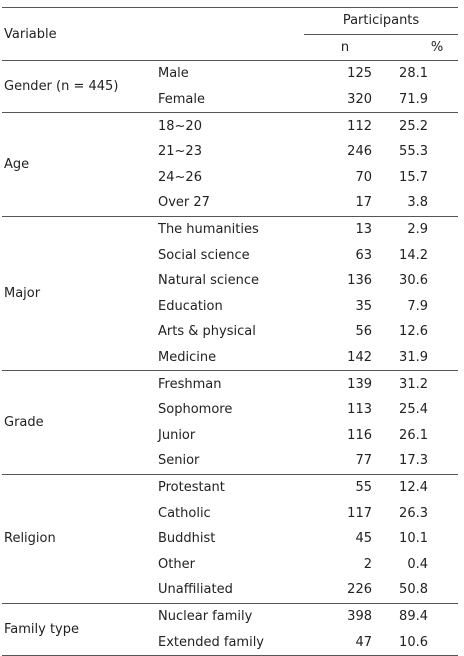 Image resolution: width=464 pixels, height=656 pixels. What do you see at coordinates (176, 564) in the screenshot?
I see `subgroup-label: Other` at bounding box center [176, 564].